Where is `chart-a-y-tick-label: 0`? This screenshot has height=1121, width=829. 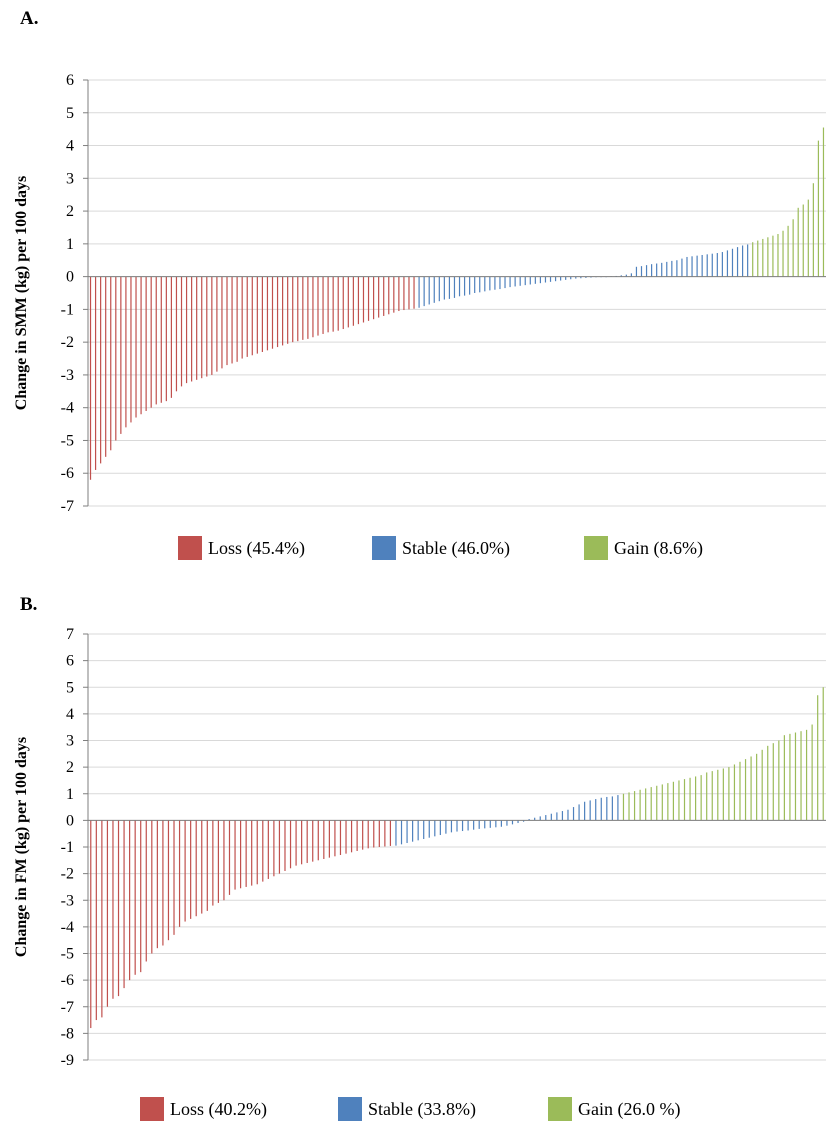 chart-a-y-tick-label: 0 is located at coordinates (70, 277).